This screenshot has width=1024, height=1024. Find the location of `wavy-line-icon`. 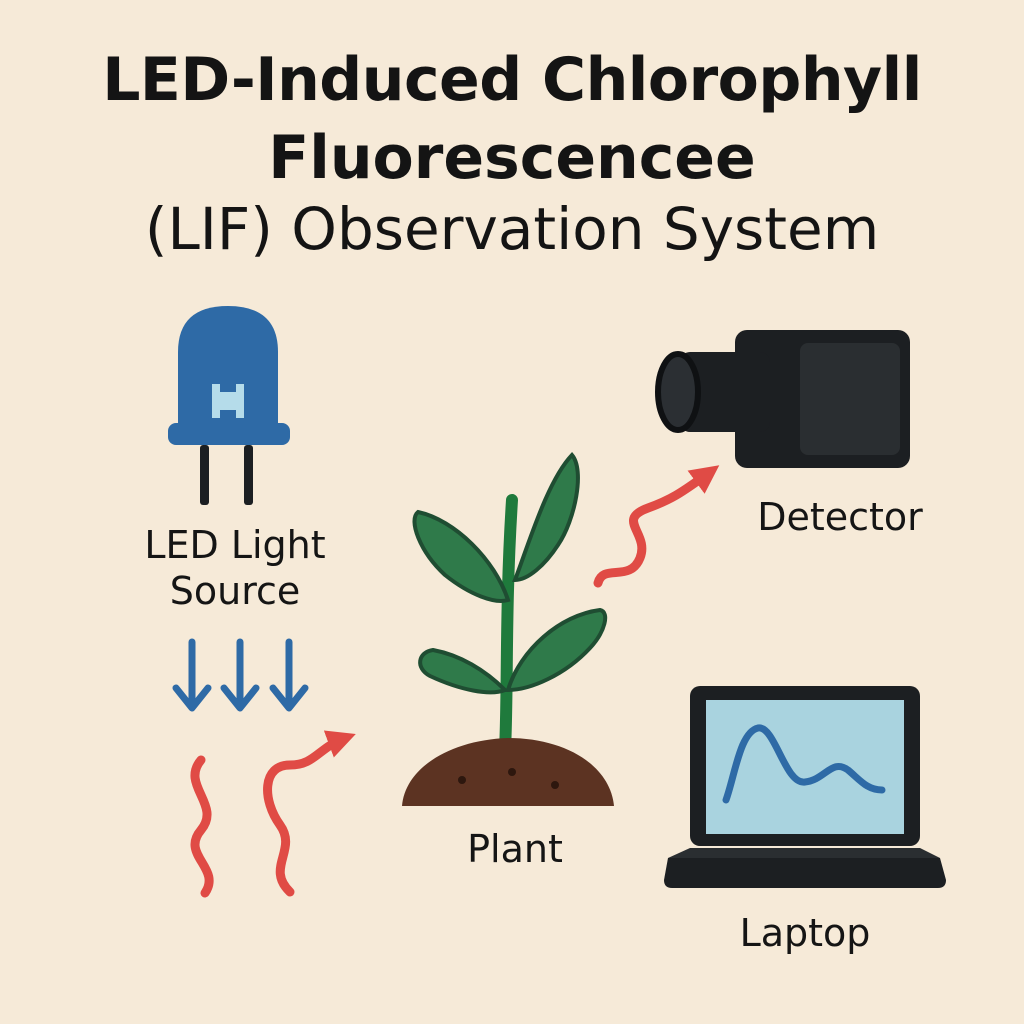

wavy-line-icon is located at coordinates (202, 826).